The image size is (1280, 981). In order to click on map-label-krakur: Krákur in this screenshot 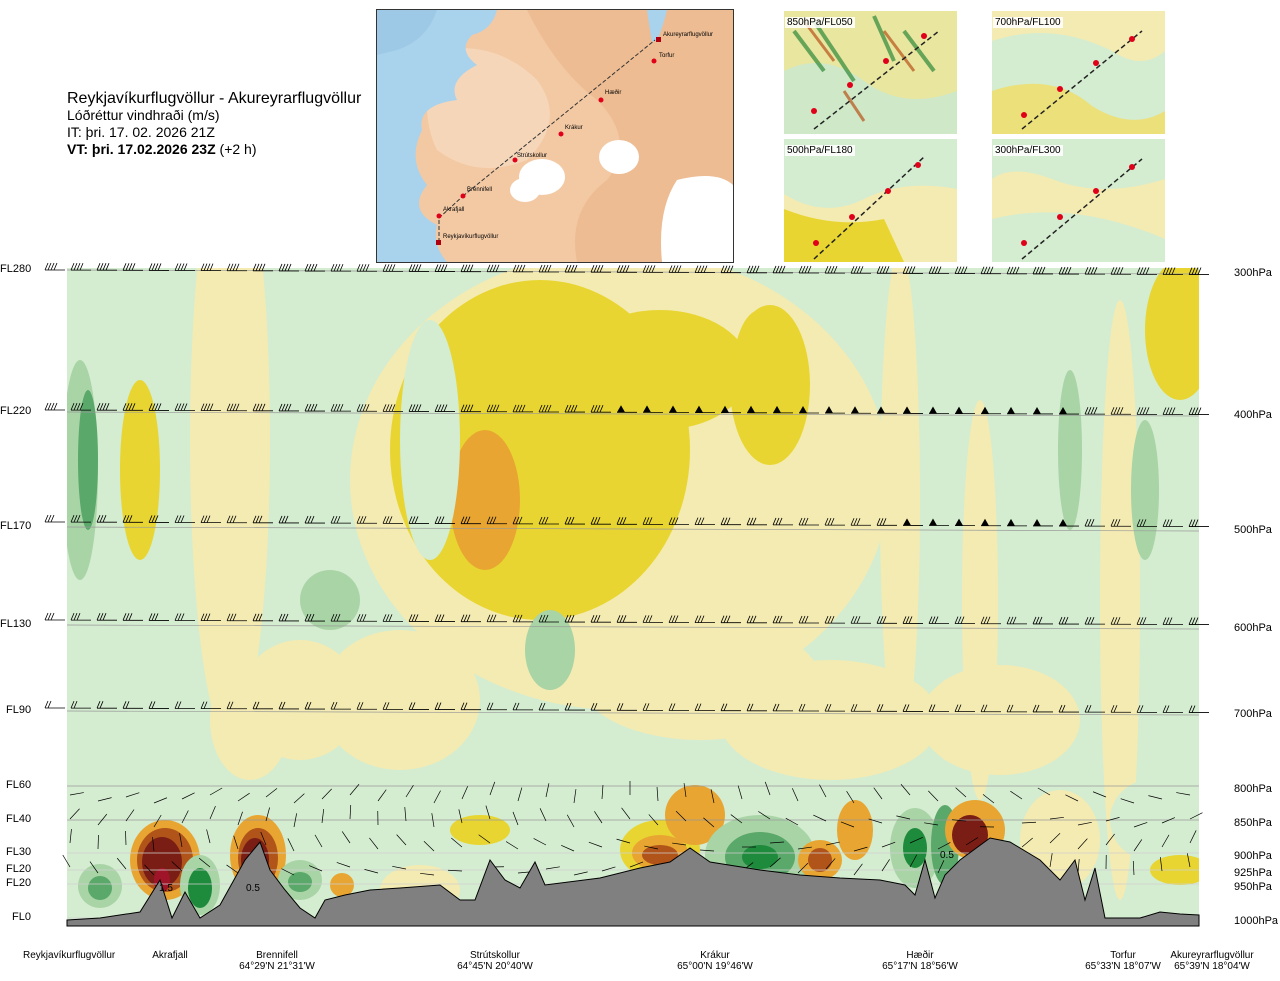, I will do `click(574, 128)`.